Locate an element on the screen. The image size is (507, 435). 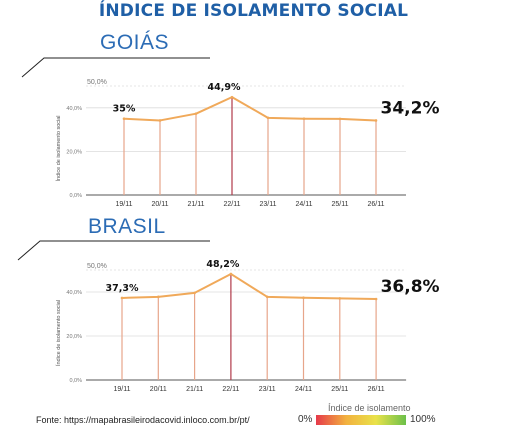
brasil-ytick-label: 50,0% is located at coordinates (97, 266).